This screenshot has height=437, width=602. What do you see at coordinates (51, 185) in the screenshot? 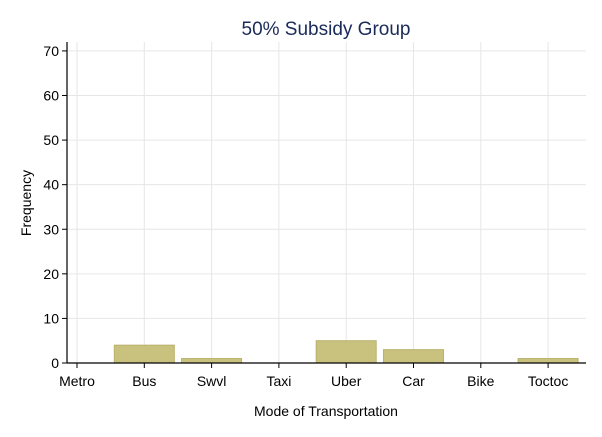
I see `y-tick-label: 40` at bounding box center [51, 185].